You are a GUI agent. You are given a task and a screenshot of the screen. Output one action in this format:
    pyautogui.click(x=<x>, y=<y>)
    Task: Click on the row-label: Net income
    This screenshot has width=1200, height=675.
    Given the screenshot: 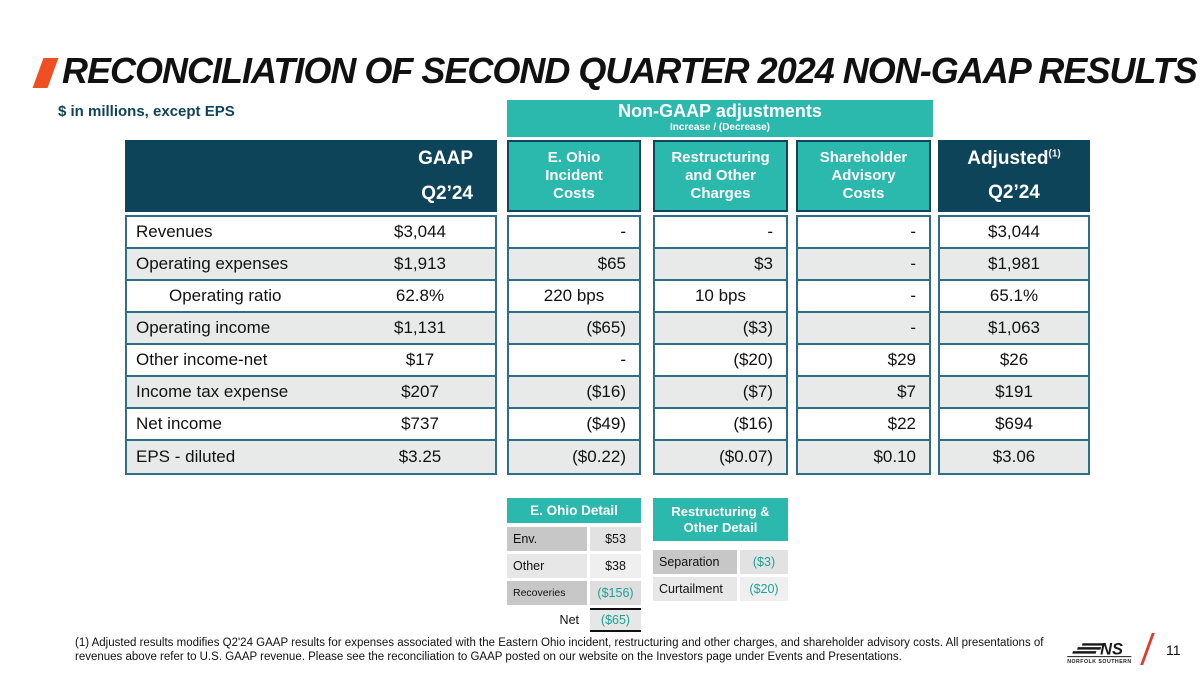 What is the action you would take?
    pyautogui.click(x=179, y=423)
    